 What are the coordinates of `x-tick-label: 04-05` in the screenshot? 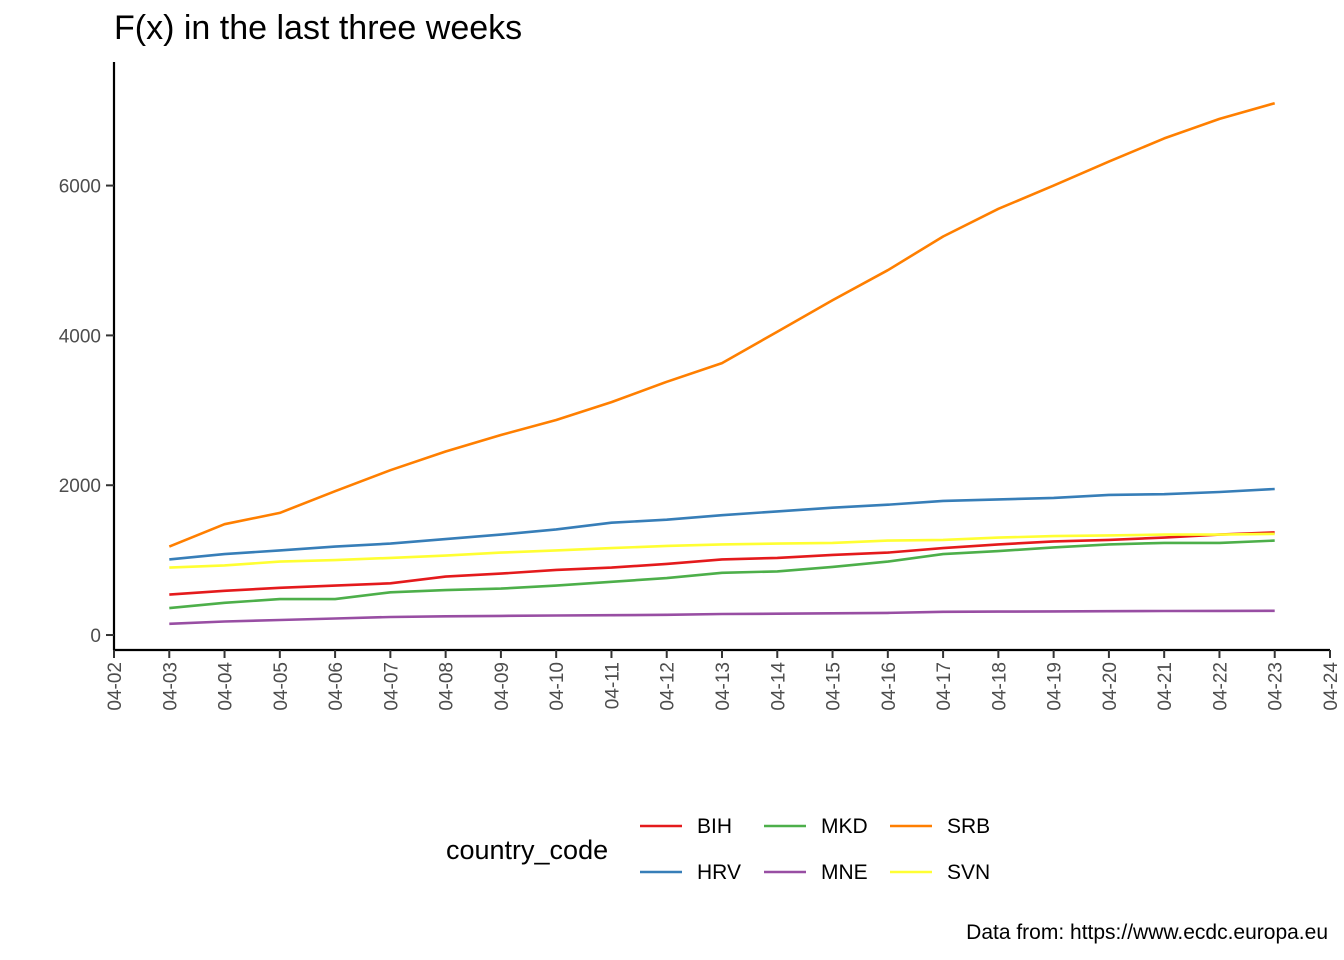 It's located at (281, 686).